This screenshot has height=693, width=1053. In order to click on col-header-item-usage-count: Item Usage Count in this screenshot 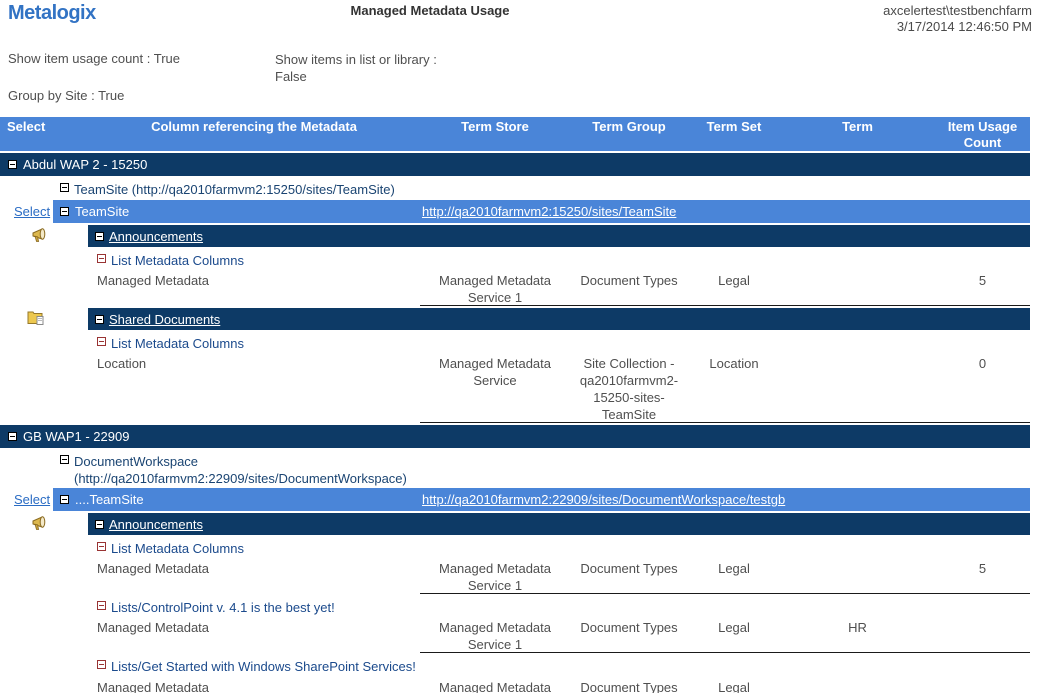, I will do `click(982, 134)`.